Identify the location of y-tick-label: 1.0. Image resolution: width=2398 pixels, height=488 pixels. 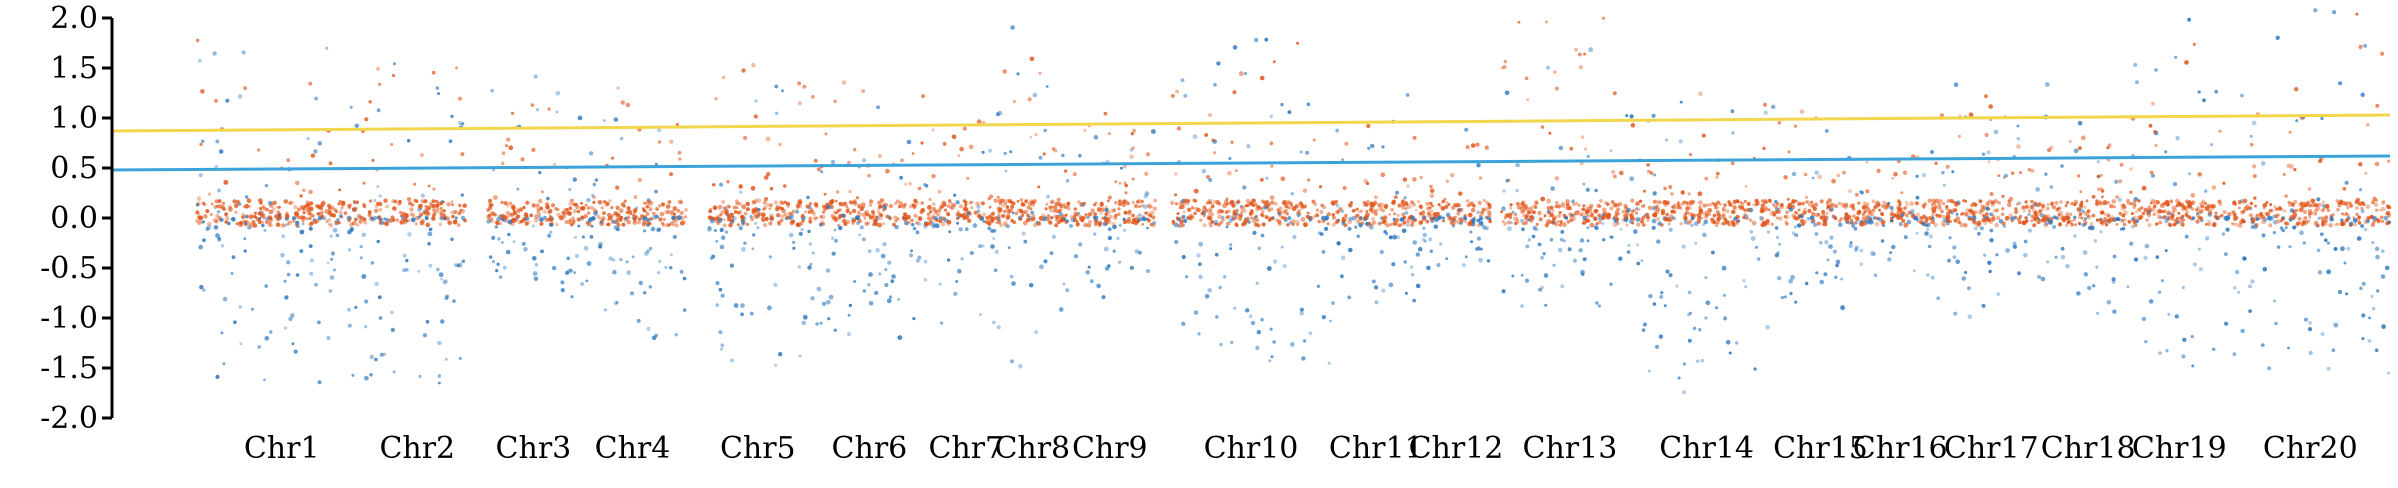
(74, 118).